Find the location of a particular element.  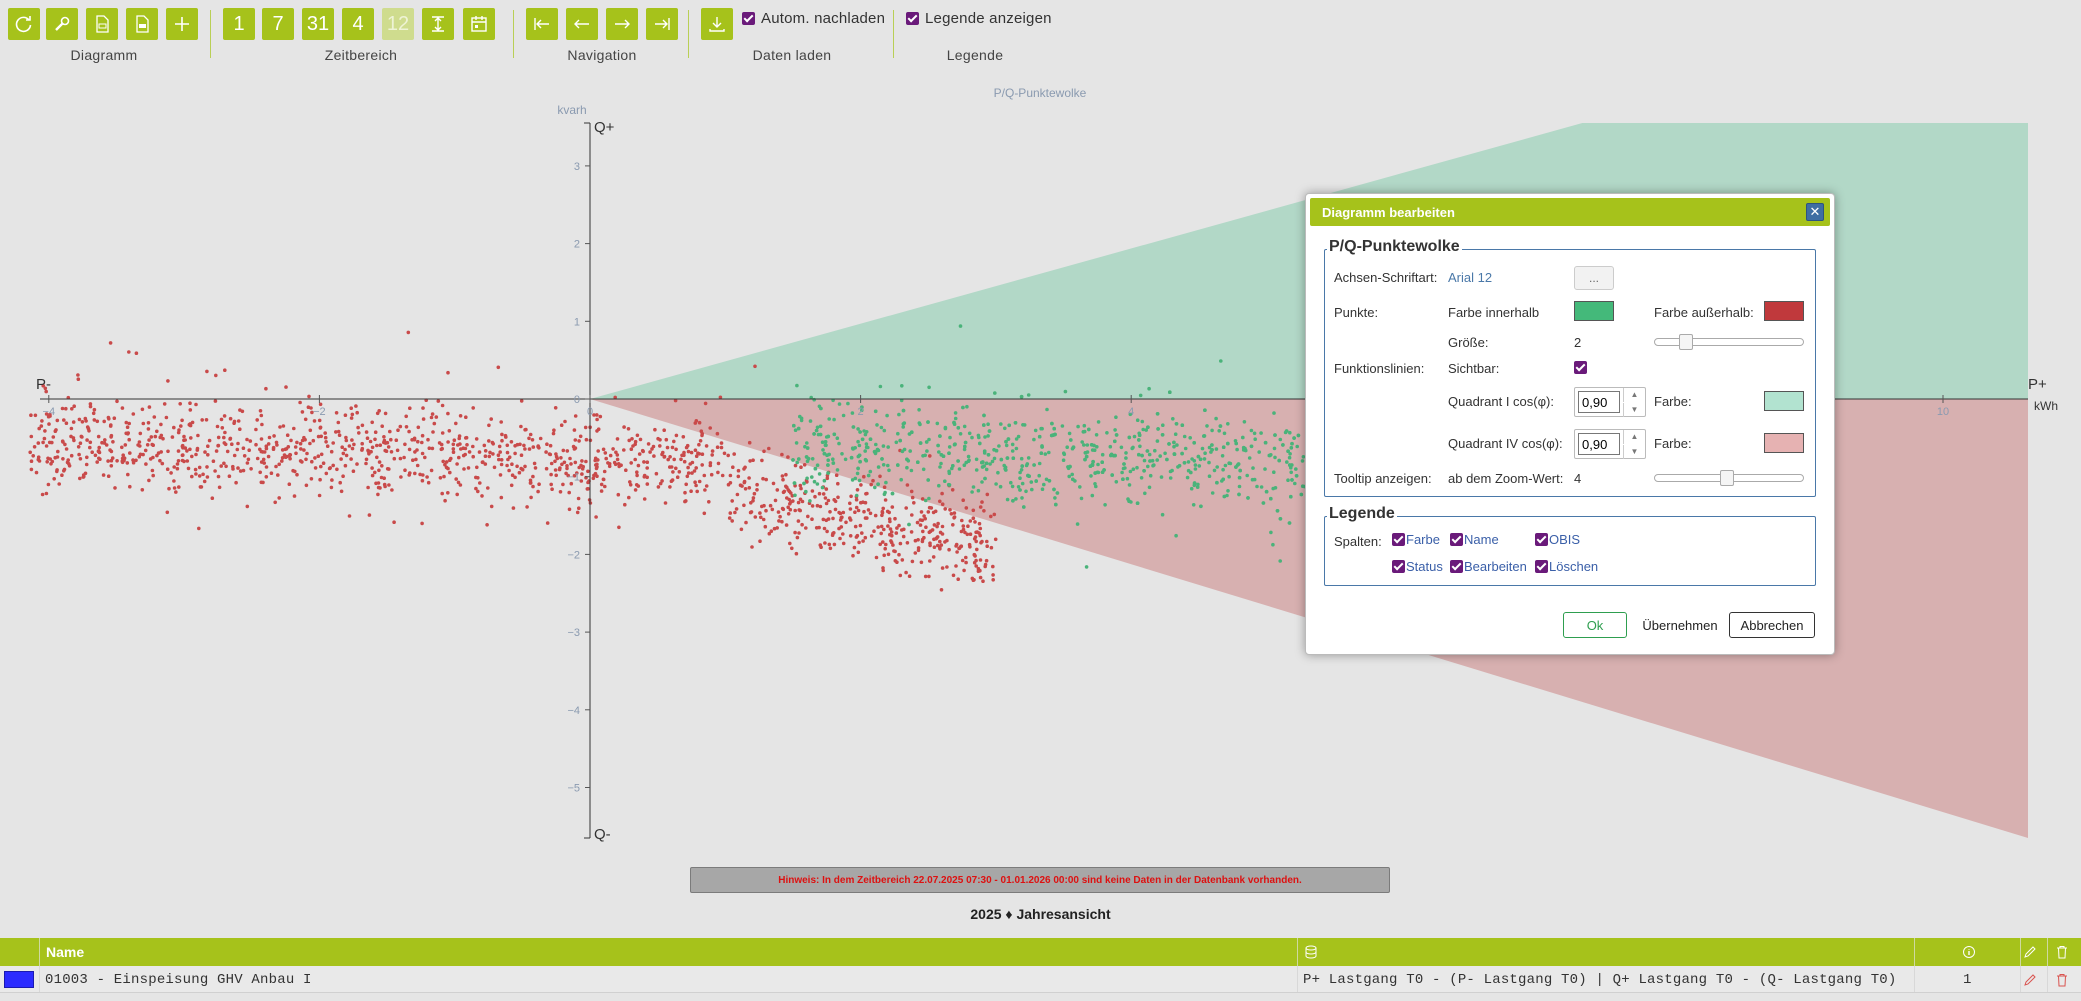

column-toggle-farbe: Farbe is located at coordinates (1416, 539).